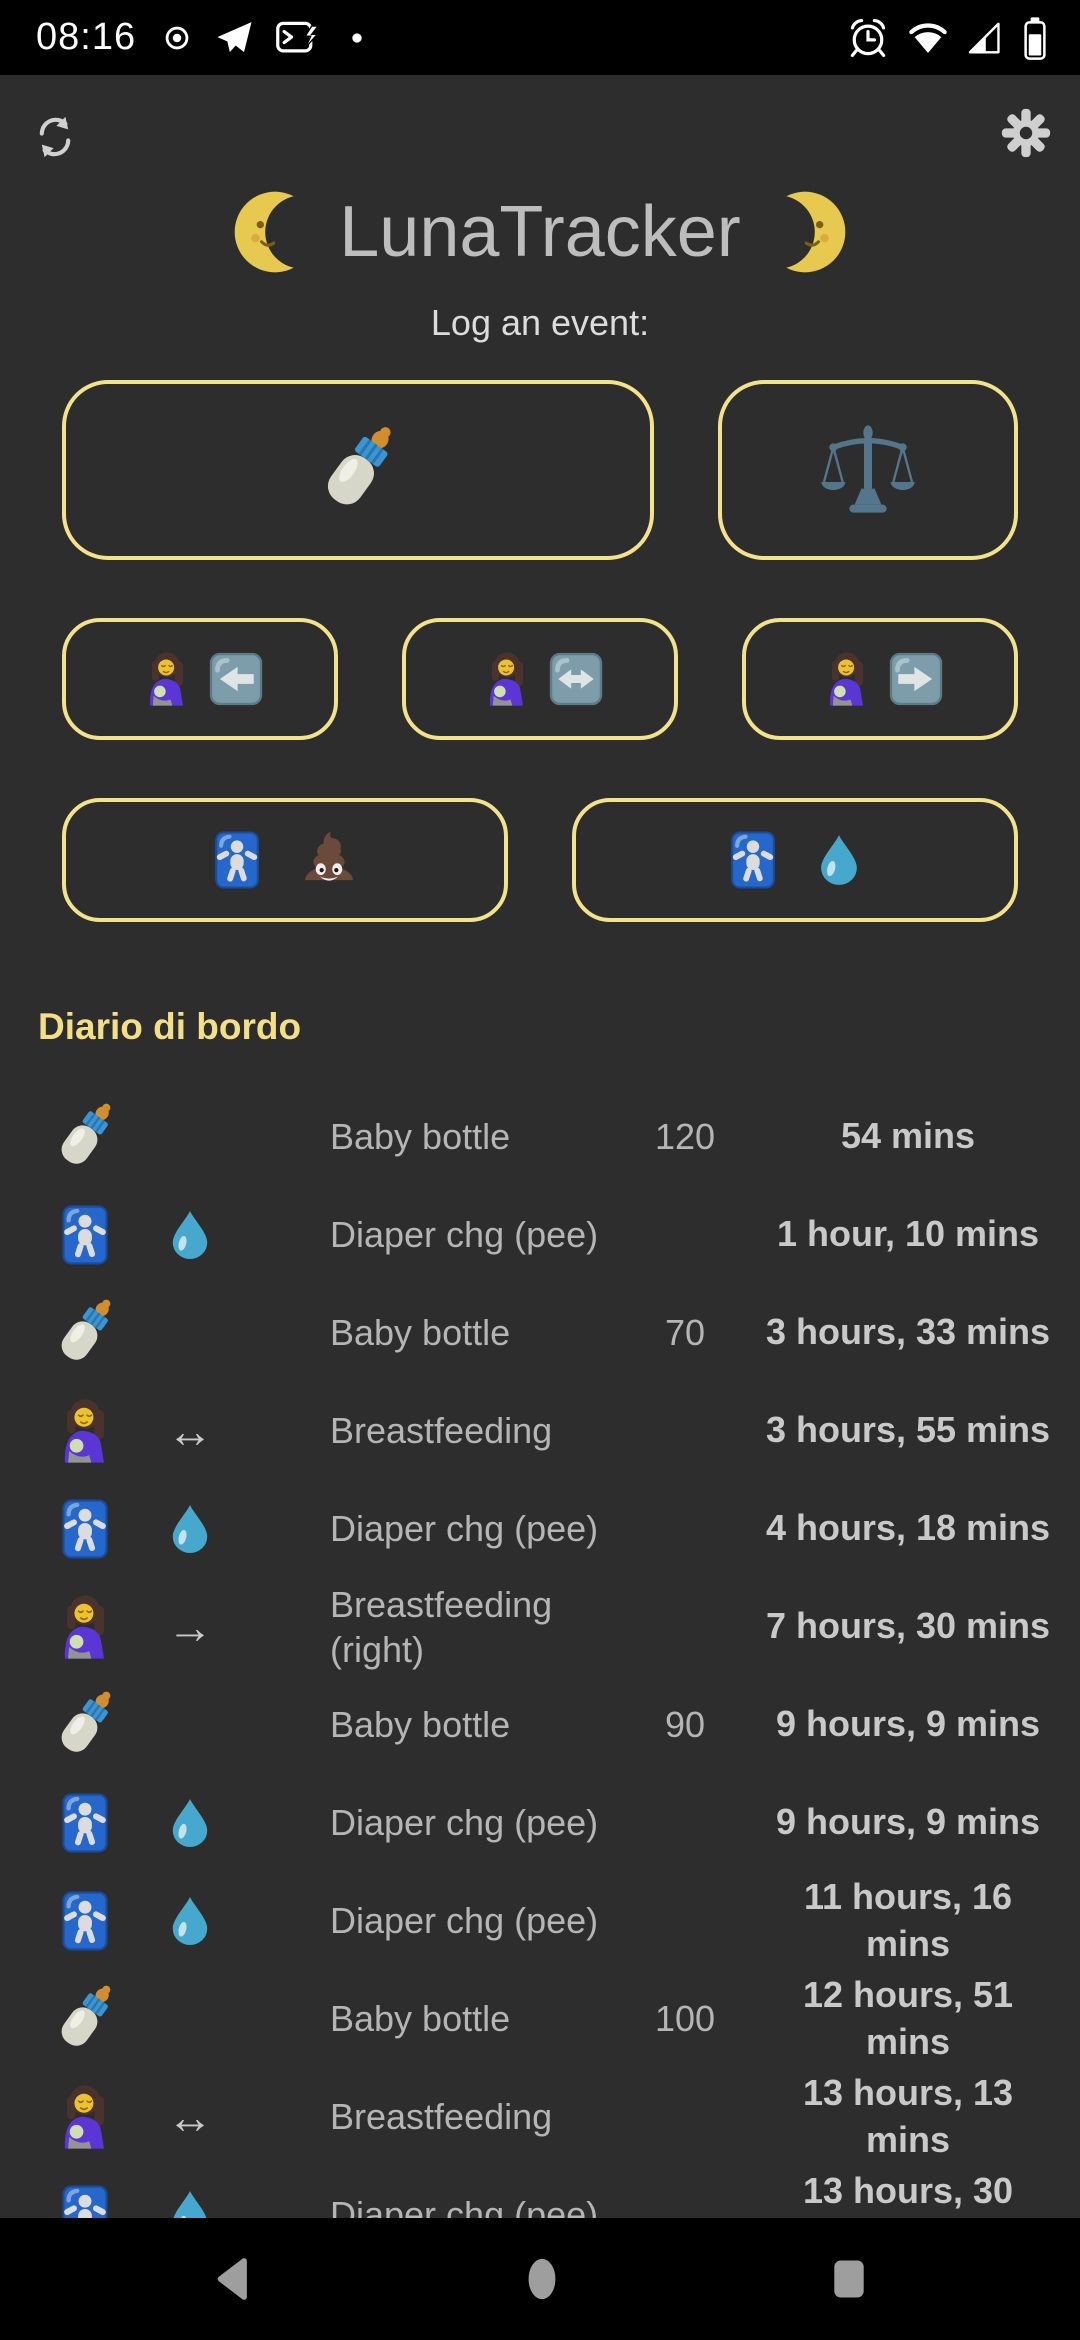  Describe the element at coordinates (908, 1136) in the screenshot. I see `event-elapsed-time: 54 mins` at that location.